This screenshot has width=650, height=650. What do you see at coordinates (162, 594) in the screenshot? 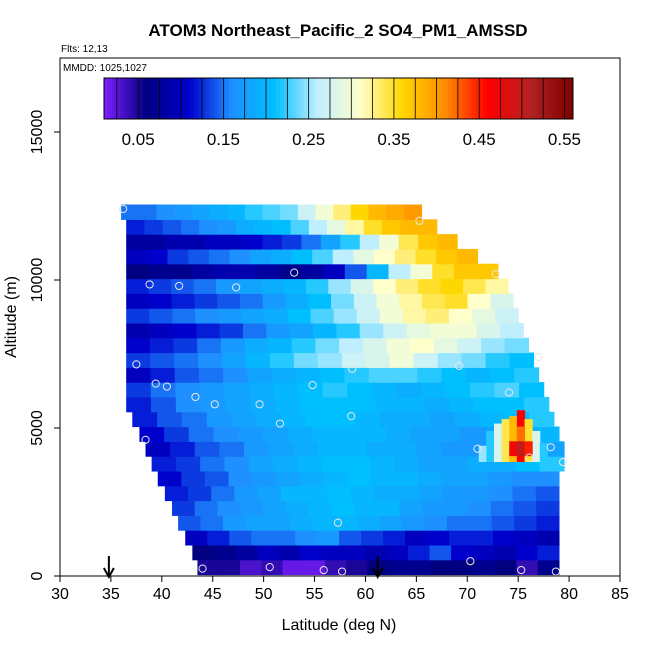
I see `x-tick-label: 40` at bounding box center [162, 594].